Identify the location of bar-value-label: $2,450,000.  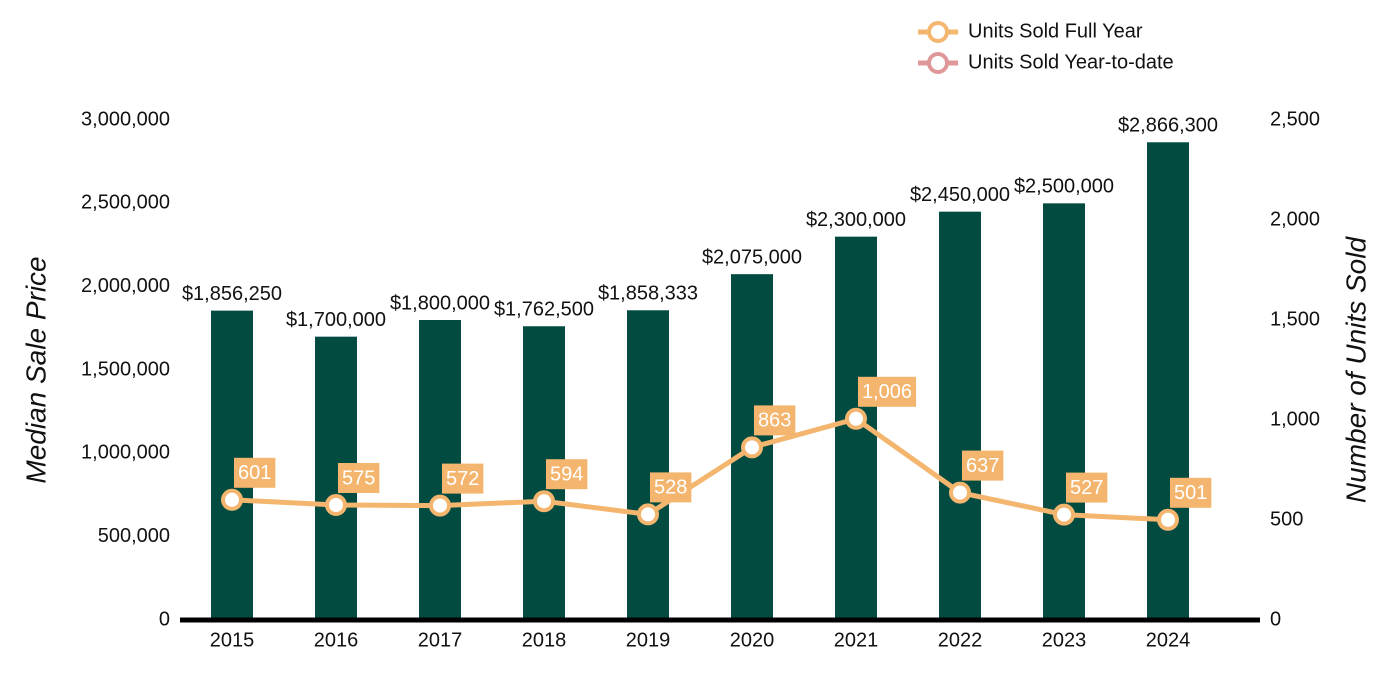
(960, 195).